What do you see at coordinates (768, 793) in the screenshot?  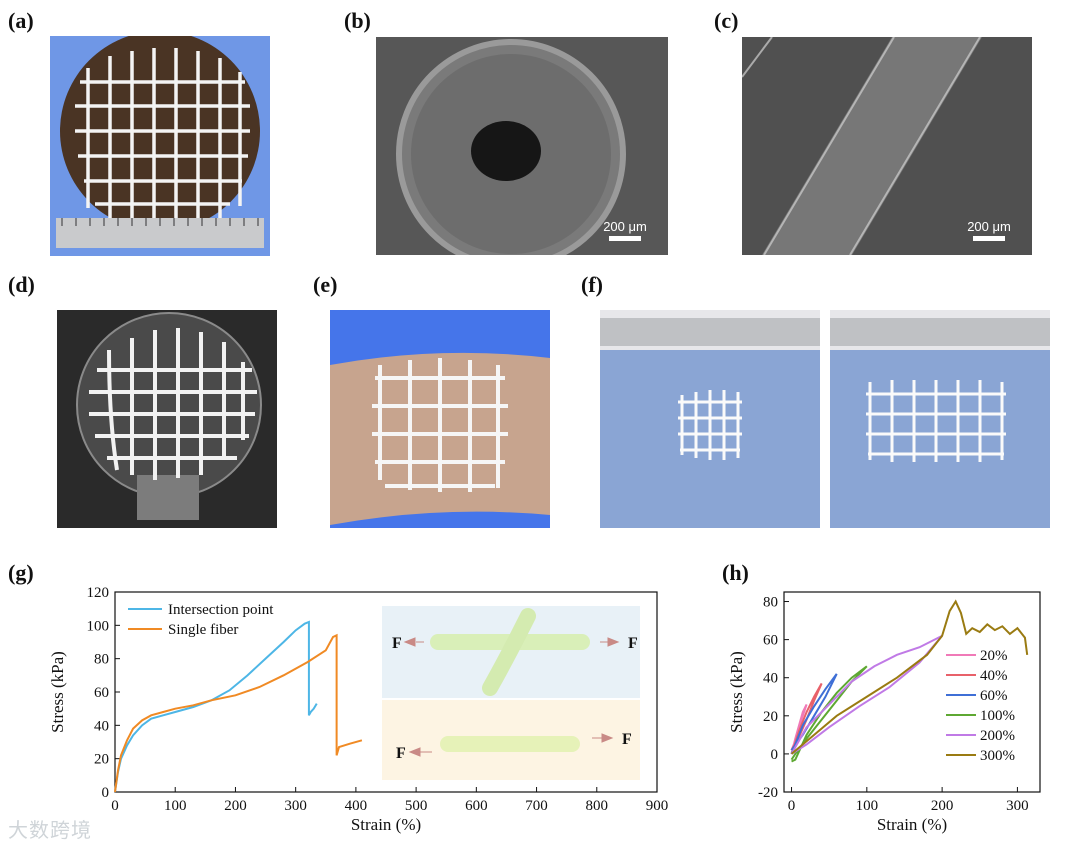 I see `y-tick-label: -20` at bounding box center [768, 793].